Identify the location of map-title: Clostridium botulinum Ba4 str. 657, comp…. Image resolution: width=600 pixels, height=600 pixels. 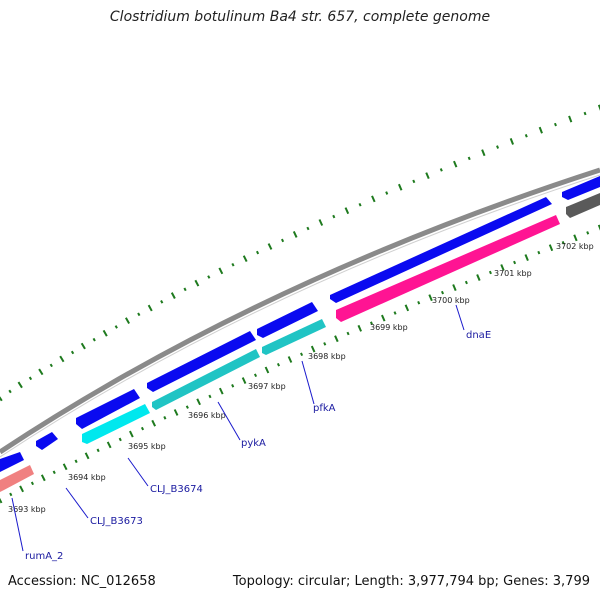
(300, 17).